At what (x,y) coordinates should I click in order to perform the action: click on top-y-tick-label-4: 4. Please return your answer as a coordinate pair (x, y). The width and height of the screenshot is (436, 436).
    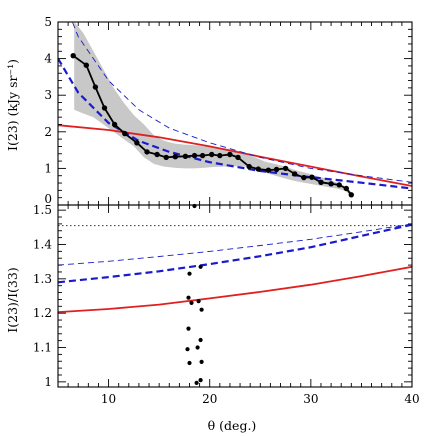
    Looking at the image, I should click on (48, 59).